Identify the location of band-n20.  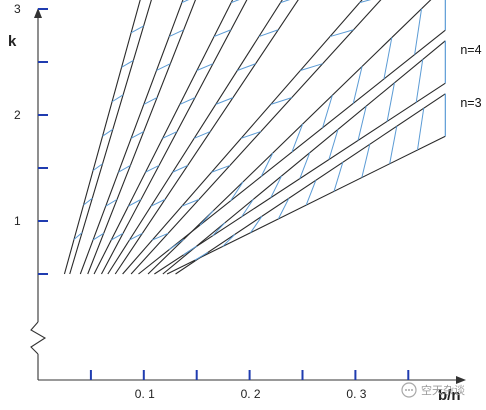
(107, 137).